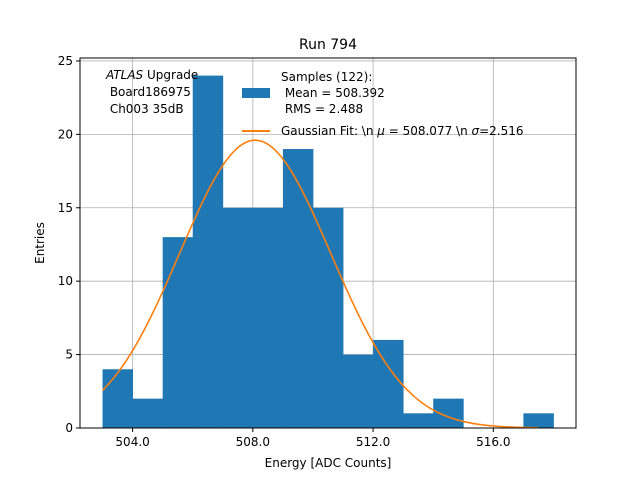  What do you see at coordinates (322, 109) in the screenshot?
I see `legend-rms-label: RMS = 2.488` at bounding box center [322, 109].